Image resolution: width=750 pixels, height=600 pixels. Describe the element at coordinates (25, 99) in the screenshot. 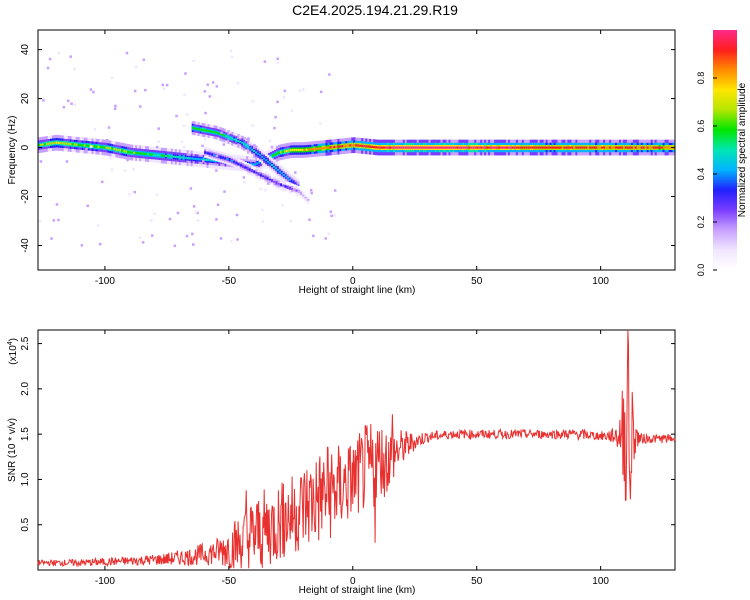

I see `y-tick-label: 20` at that location.